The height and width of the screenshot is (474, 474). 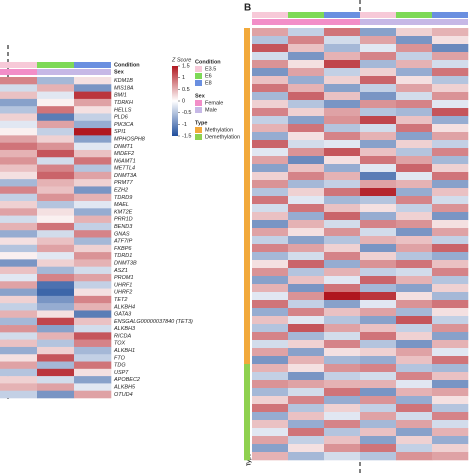 What do you see at coordinates (123, 242) in the screenshot?
I see `row-label: ATF7IP` at bounding box center [123, 242].